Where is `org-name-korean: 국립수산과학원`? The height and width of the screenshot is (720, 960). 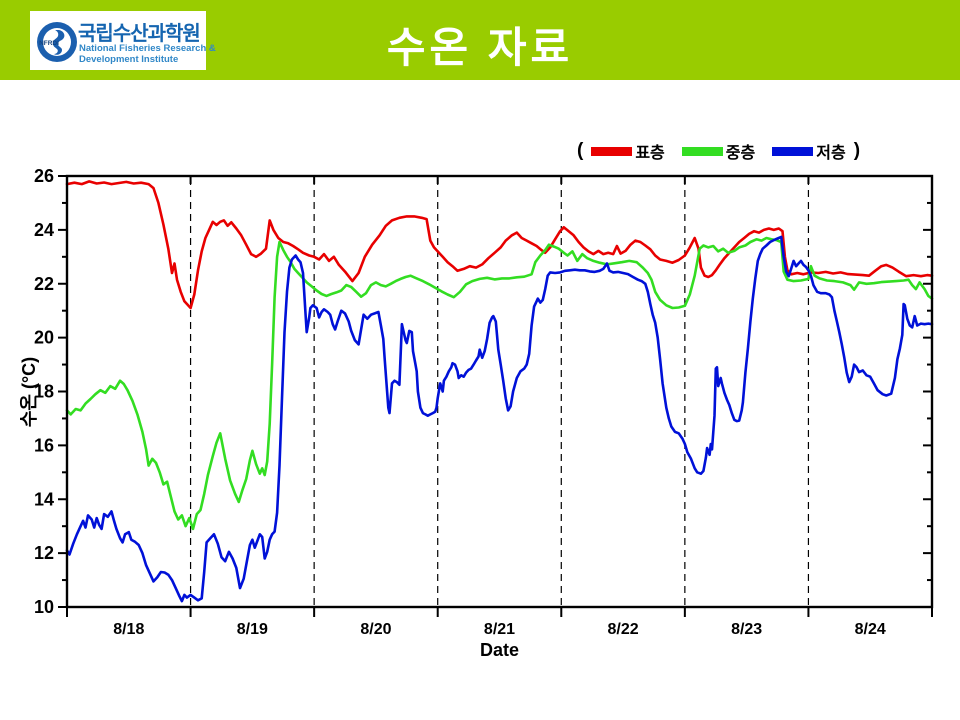 org-name-korean: 국립수산과학원 is located at coordinates (139, 34).